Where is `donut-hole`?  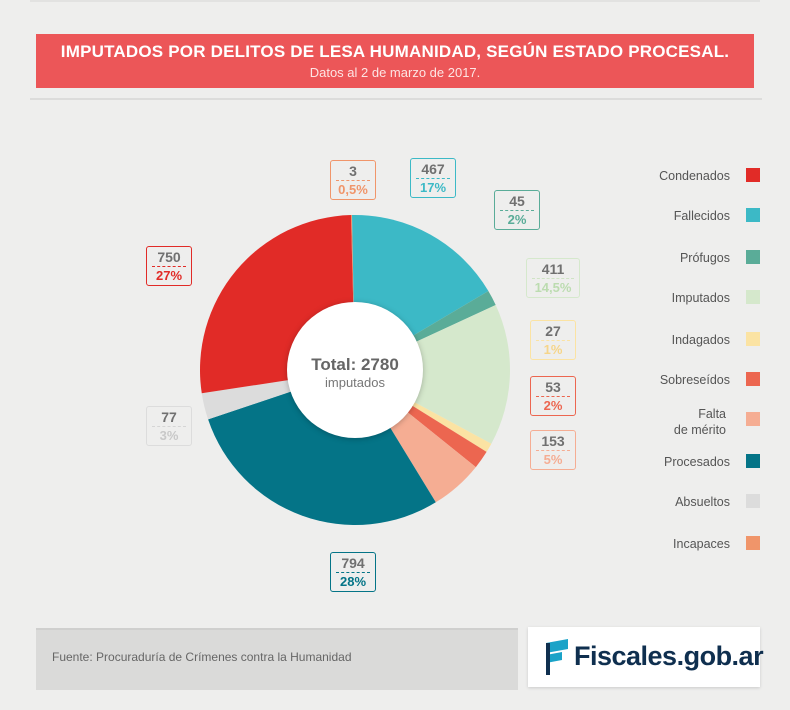
donut-hole is located at coordinates (355, 370).